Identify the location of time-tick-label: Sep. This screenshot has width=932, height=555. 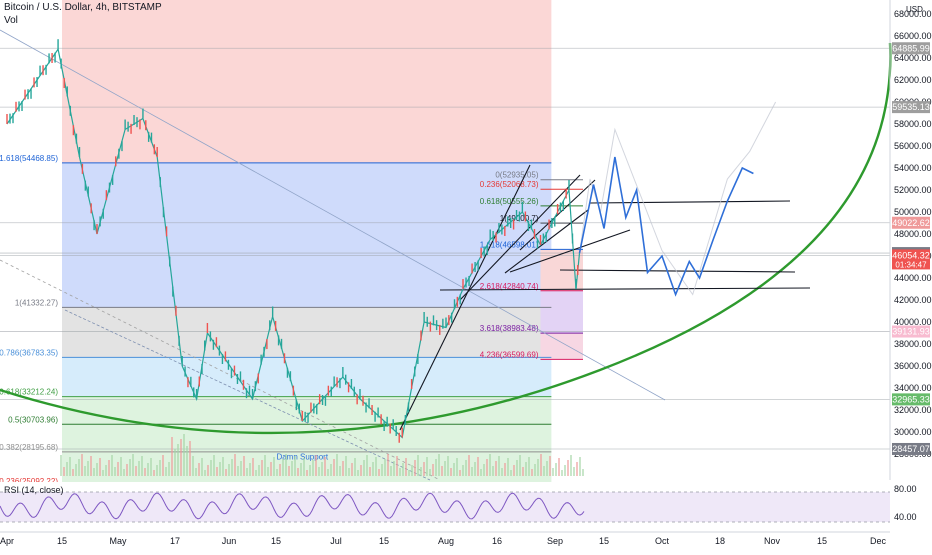
(555, 541).